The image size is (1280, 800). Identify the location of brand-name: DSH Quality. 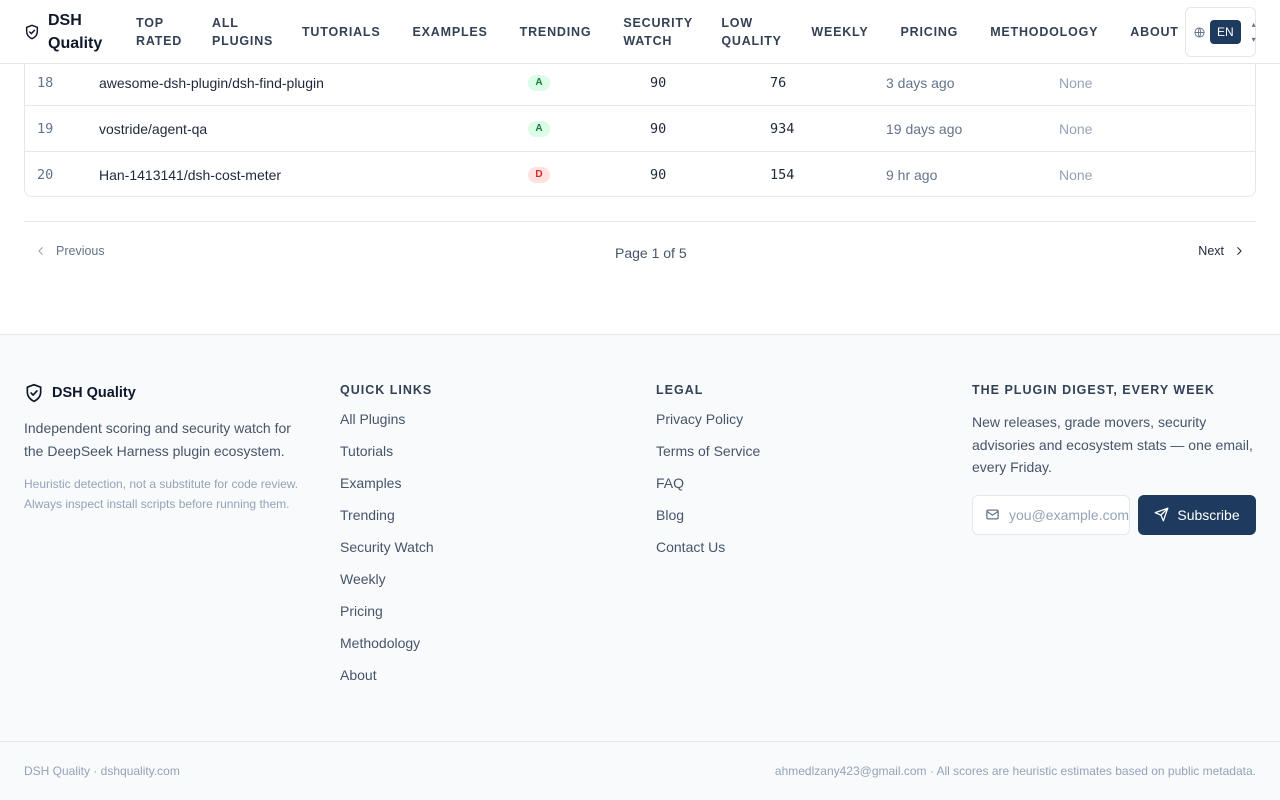
(75, 31).